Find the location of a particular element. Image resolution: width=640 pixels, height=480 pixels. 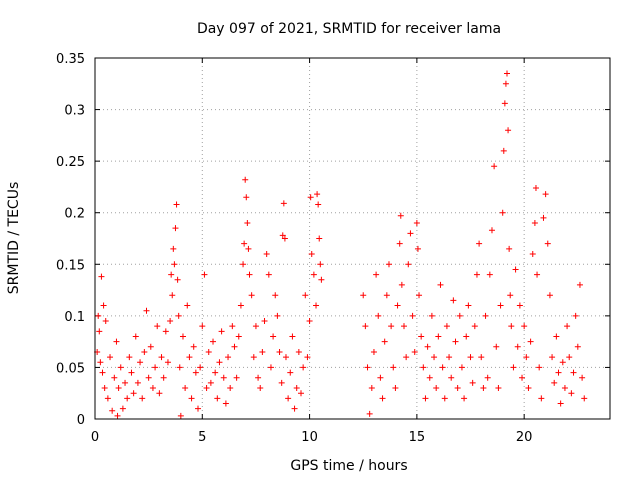

y-tick-label: 0.3 is located at coordinates (74, 111).